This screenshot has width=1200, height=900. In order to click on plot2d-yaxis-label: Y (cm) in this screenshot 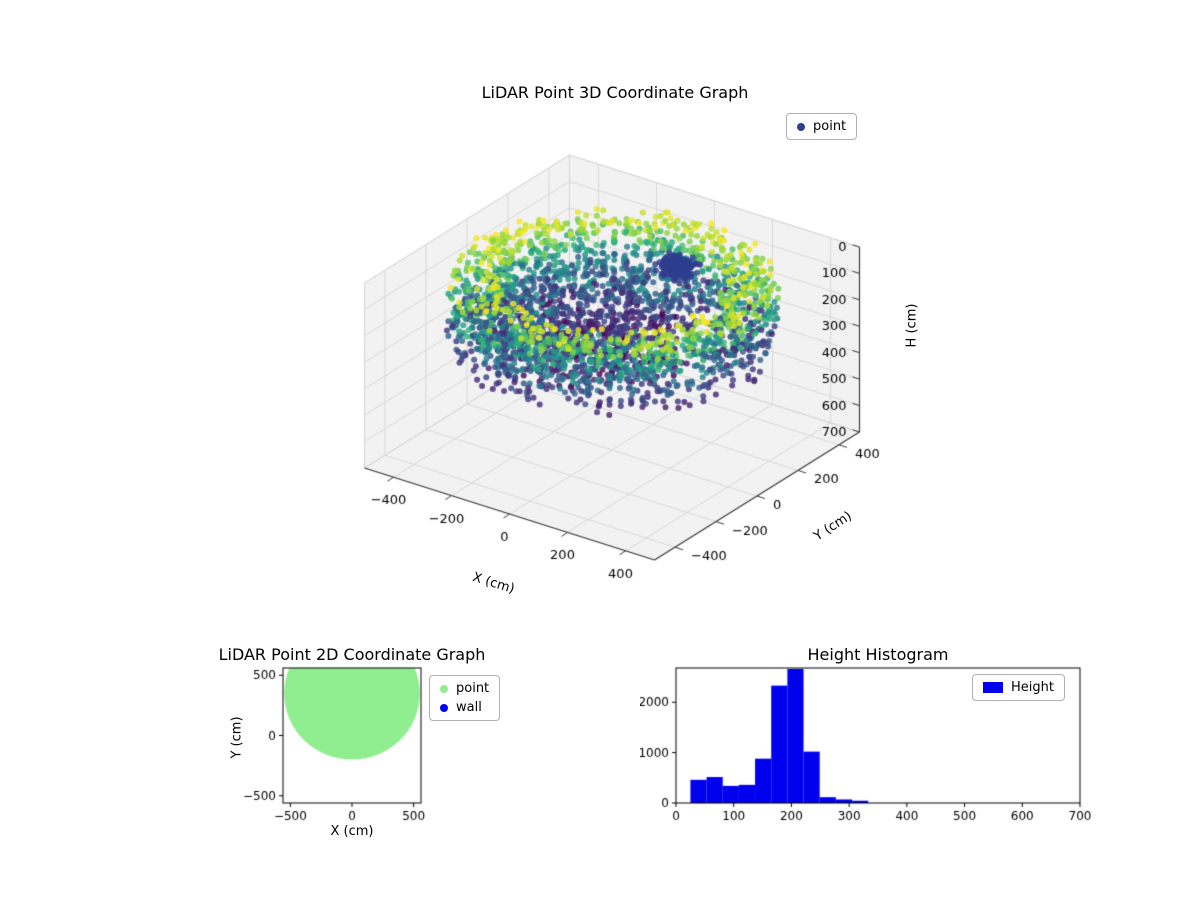, I will do `click(237, 737)`.